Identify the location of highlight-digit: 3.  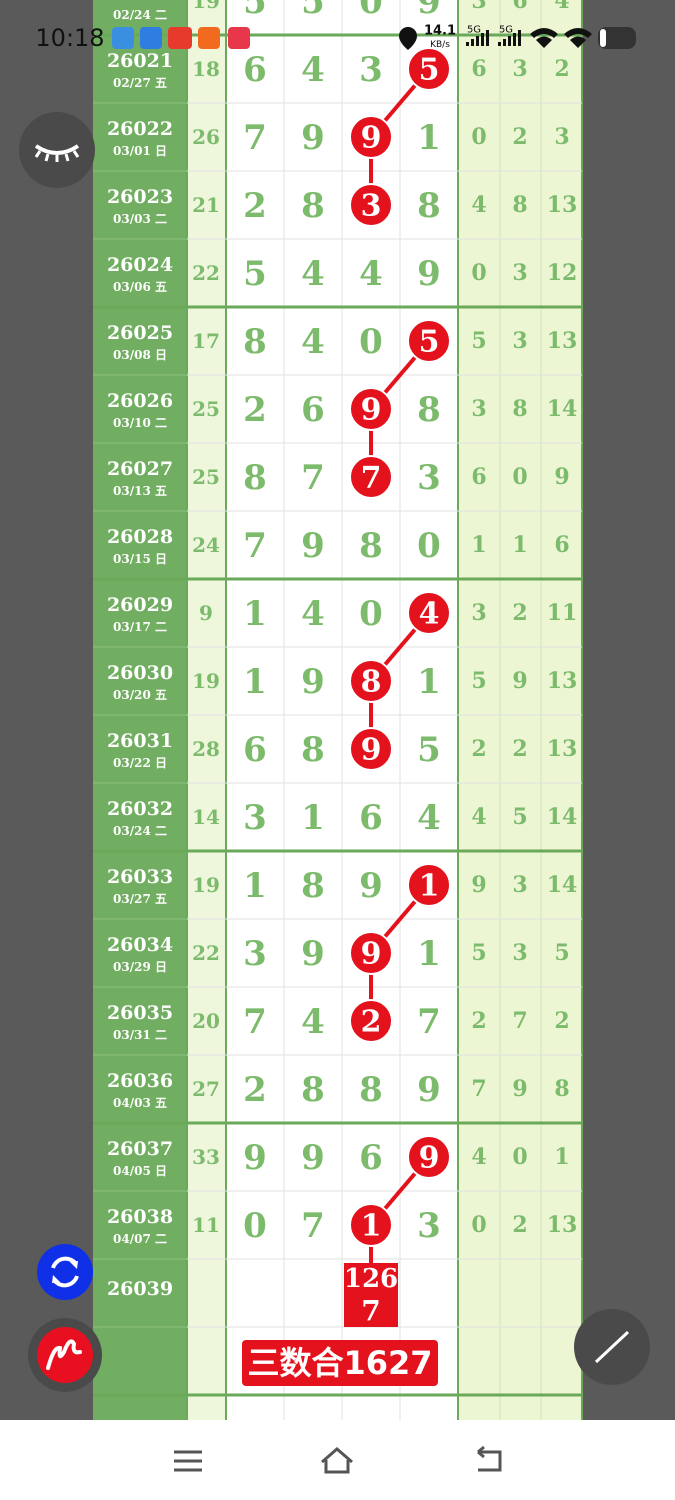
(371, 206).